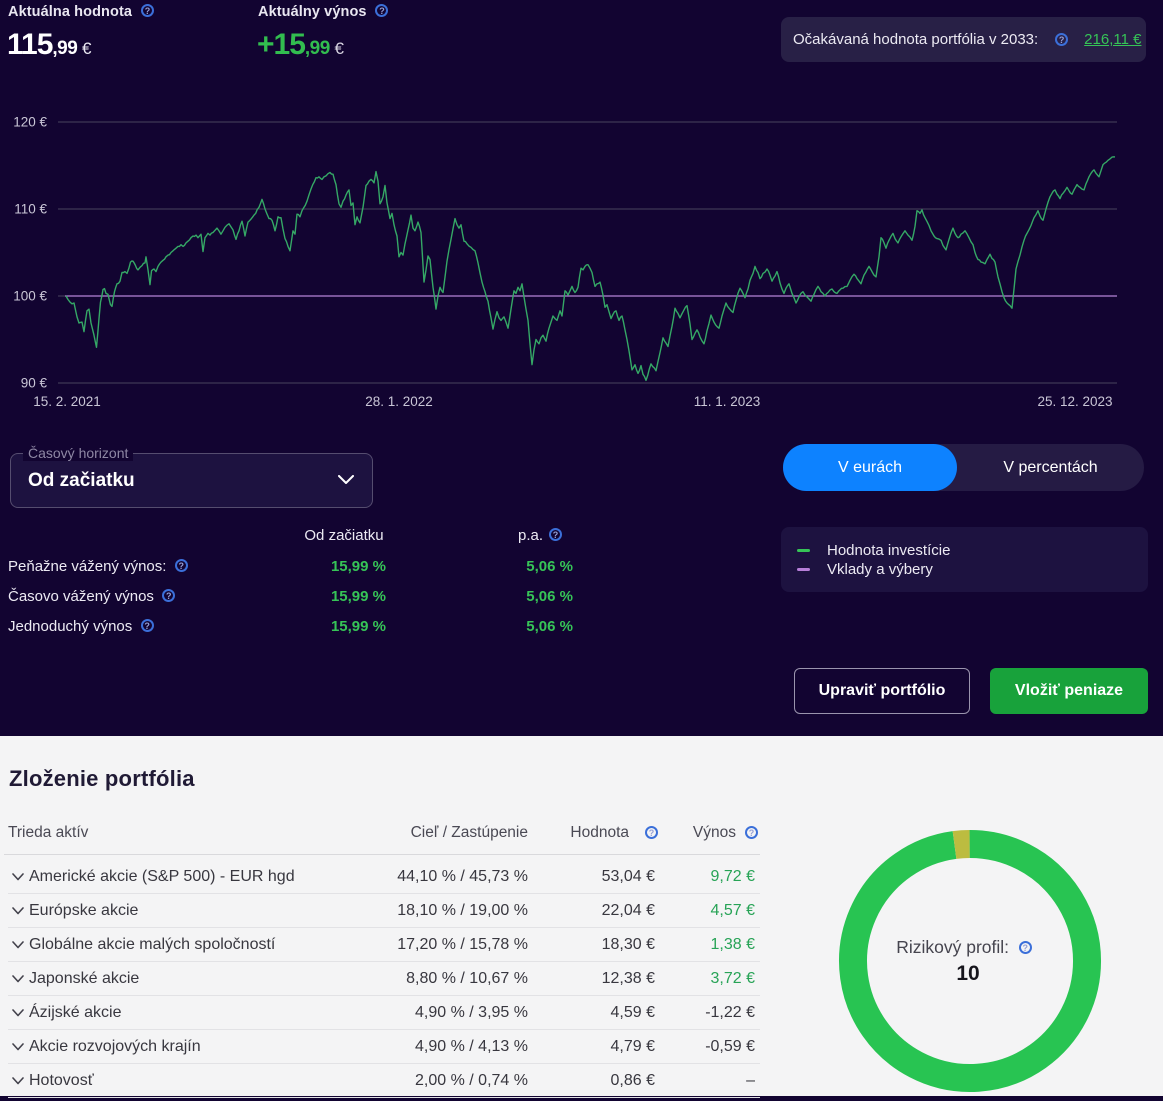 The height and width of the screenshot is (1101, 1163). Describe the element at coordinates (1074, 401) in the screenshot. I see `svg-text: 25. 12. 2023` at that location.